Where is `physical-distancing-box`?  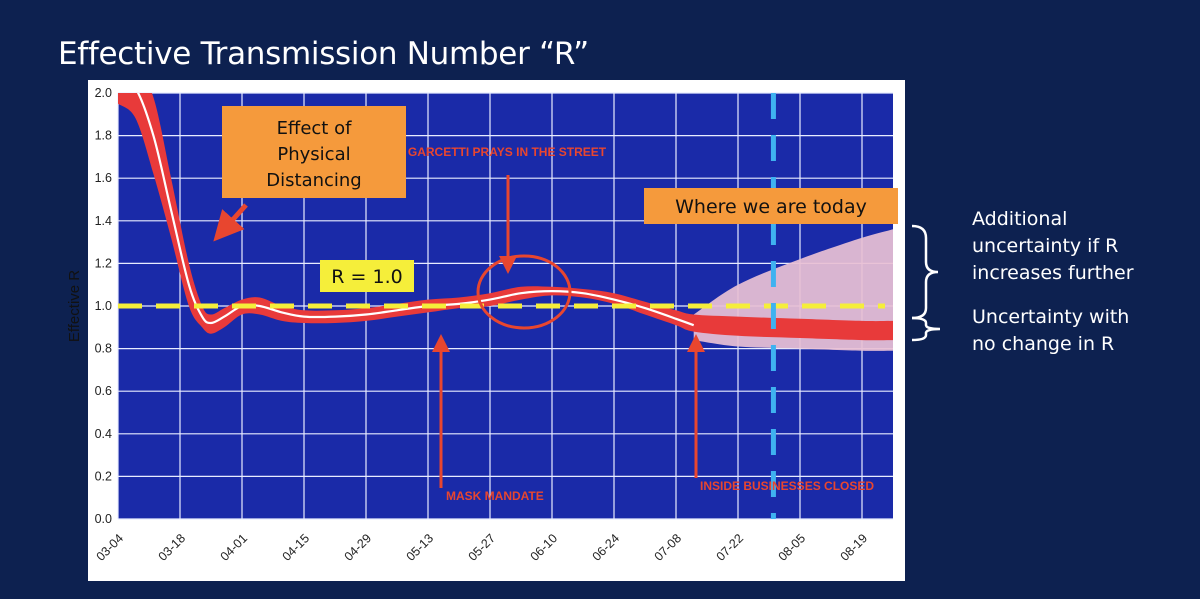
physical-distancing-box is located at coordinates (314, 152).